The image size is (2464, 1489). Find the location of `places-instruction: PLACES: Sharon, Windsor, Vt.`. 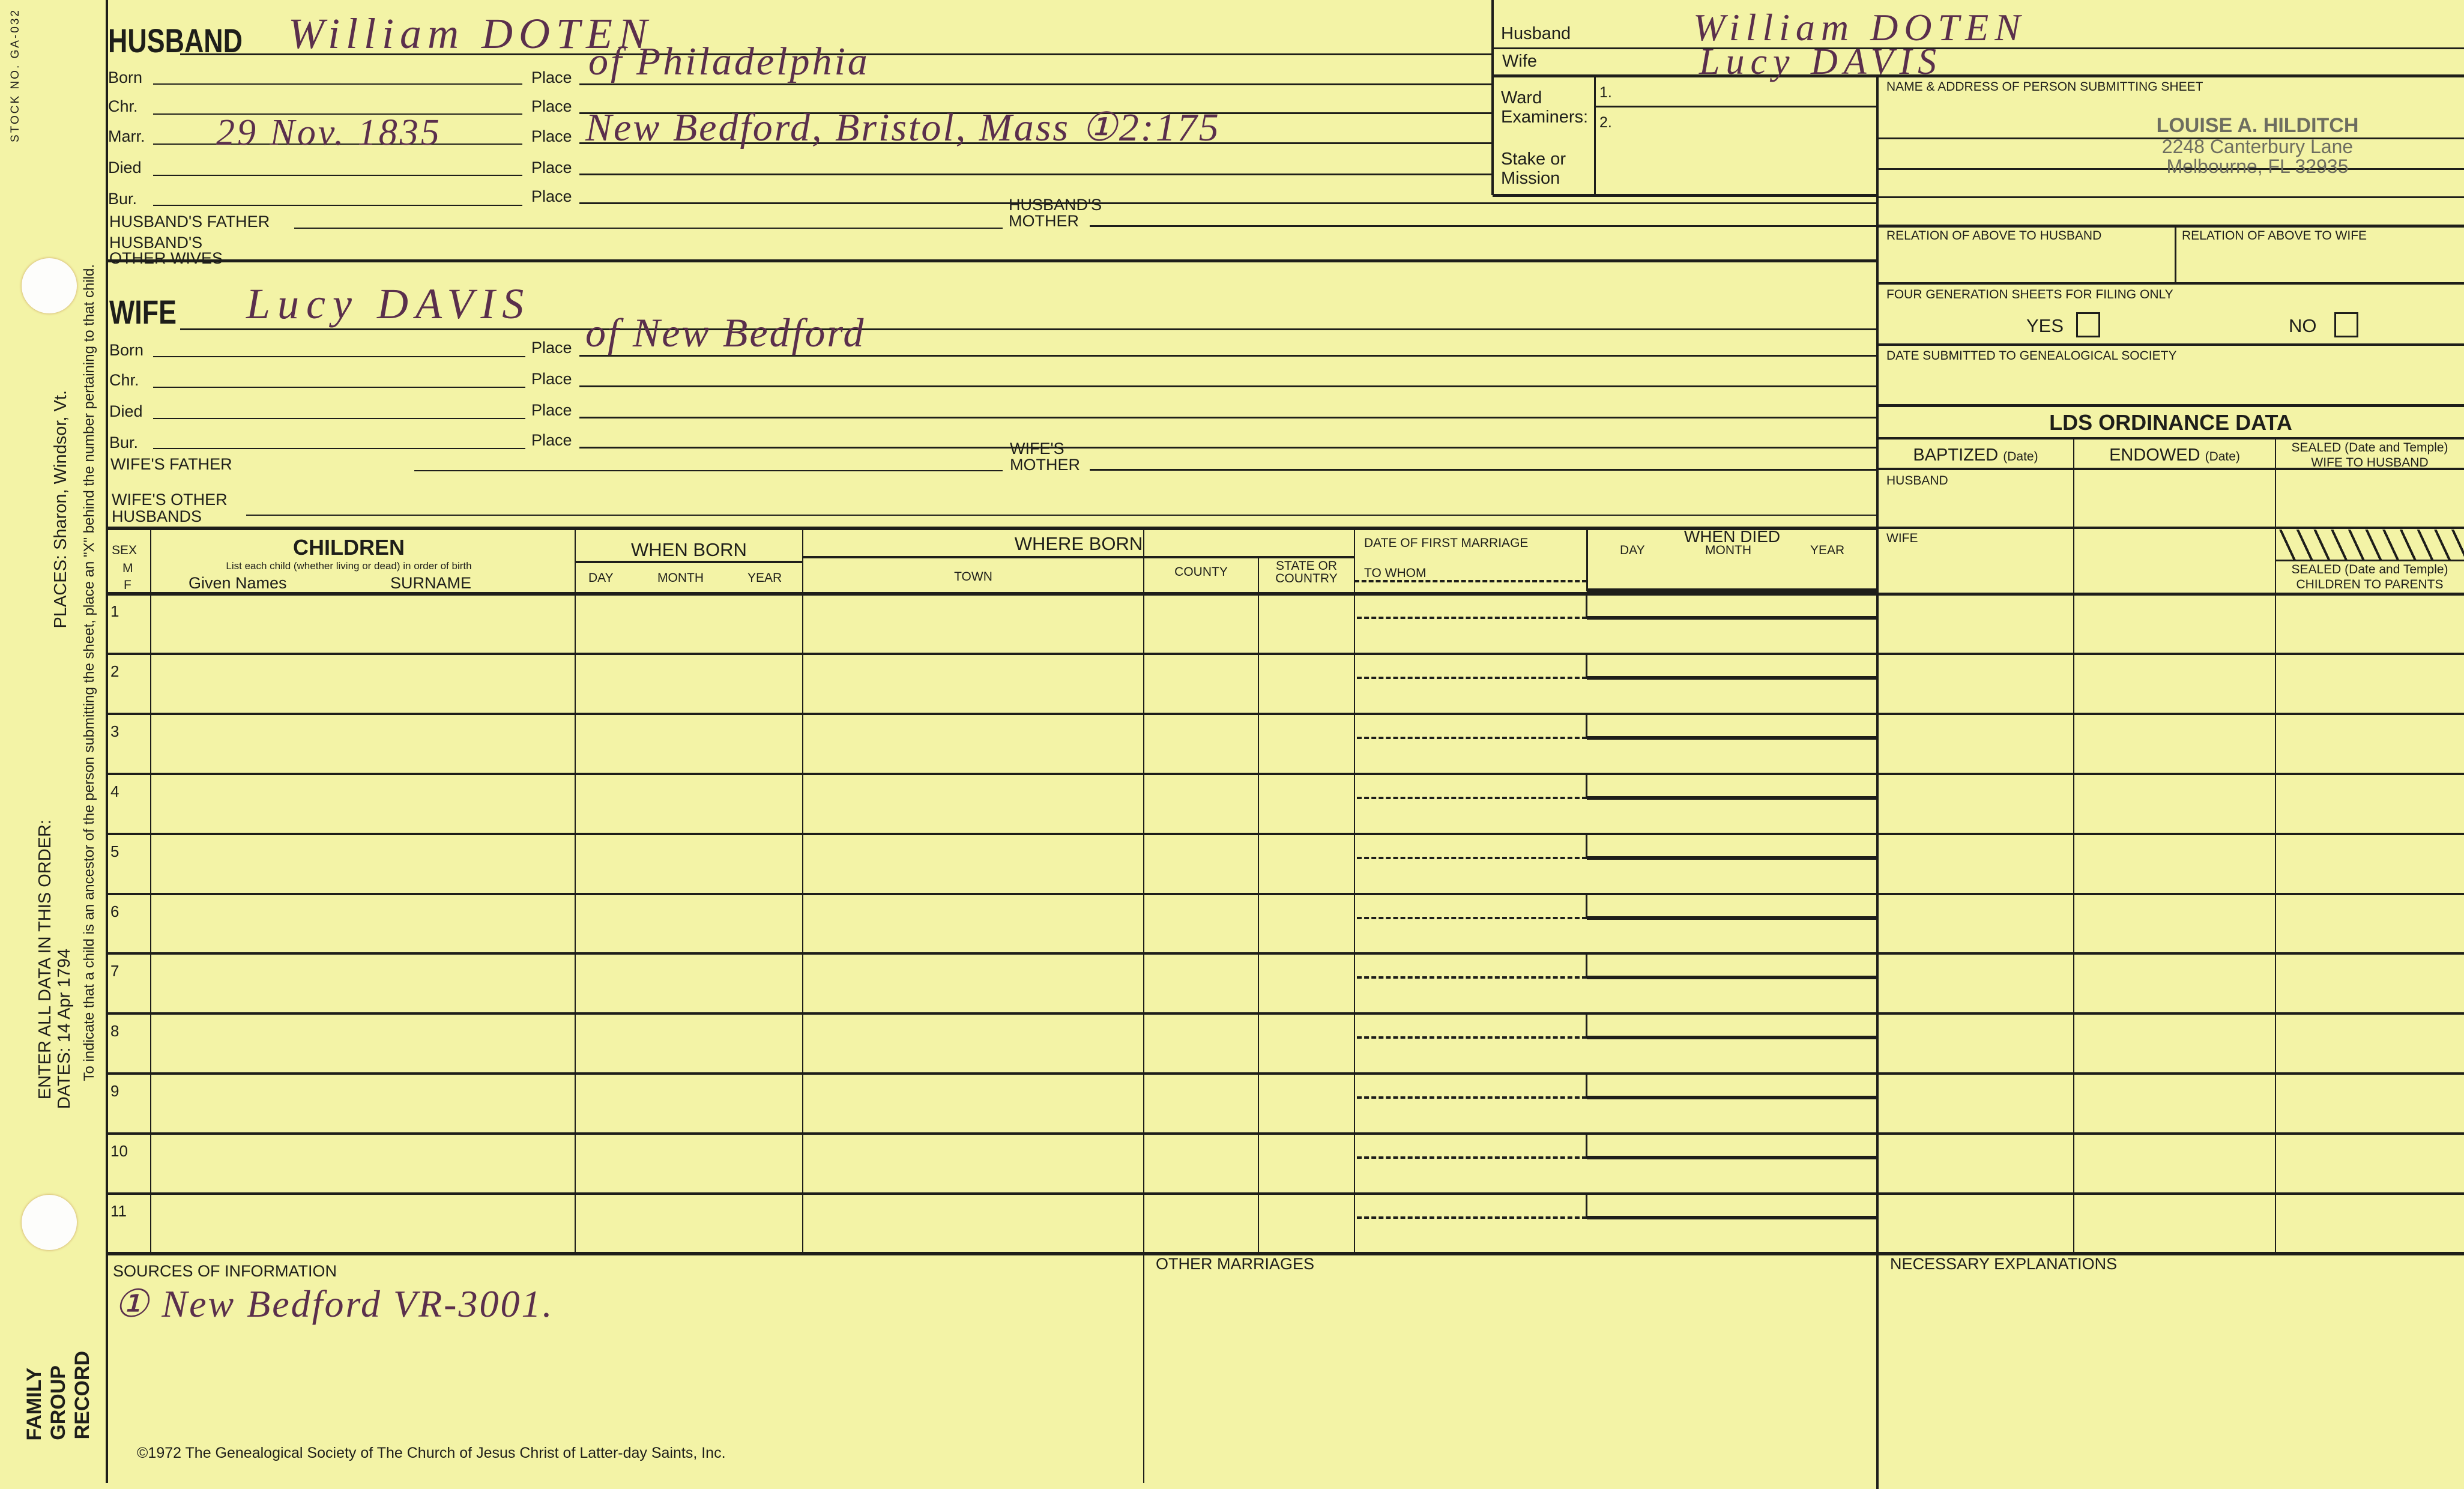

places-instruction: PLACES: Sharon, Windsor, Vt. is located at coordinates (60, 510).